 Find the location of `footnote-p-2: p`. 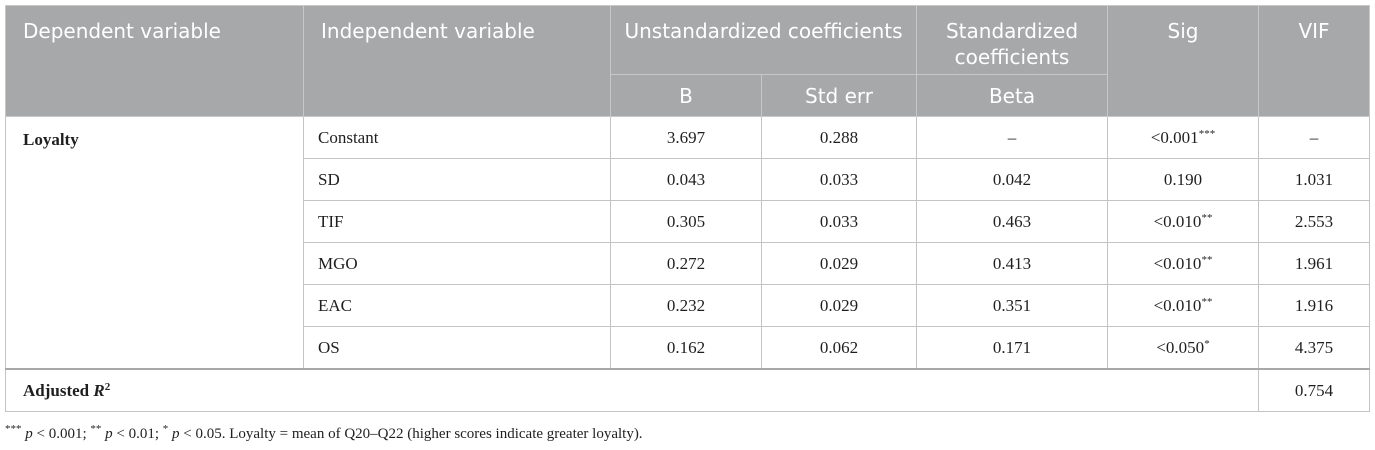

footnote-p-2: p is located at coordinates (109, 434).